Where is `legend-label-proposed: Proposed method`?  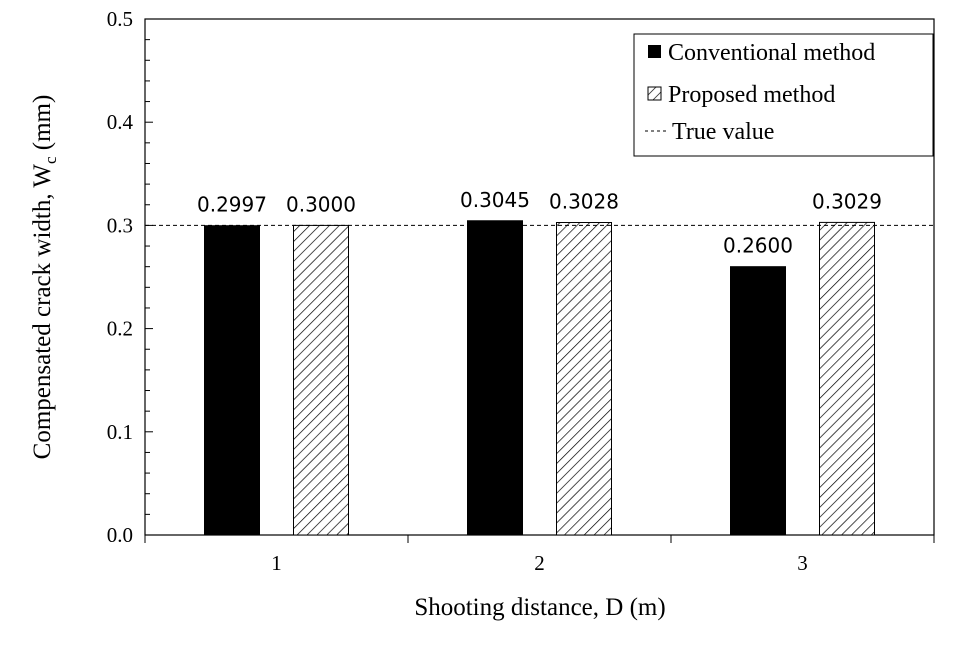
legend-label-proposed: Proposed method is located at coordinates (751, 95).